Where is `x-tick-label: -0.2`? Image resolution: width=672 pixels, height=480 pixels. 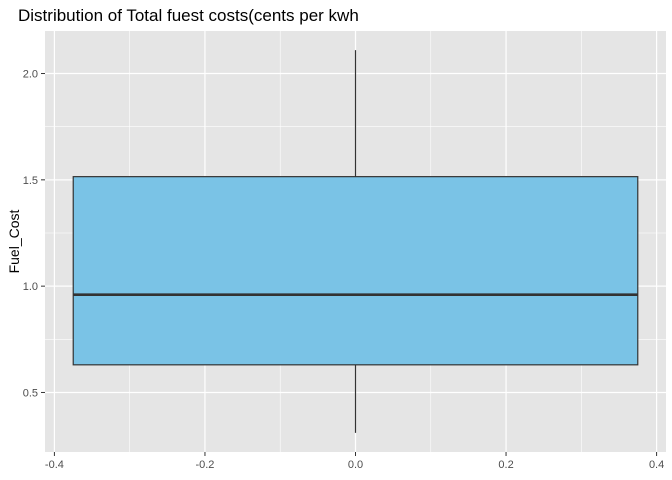 x-tick-label: -0.2 is located at coordinates (204, 465).